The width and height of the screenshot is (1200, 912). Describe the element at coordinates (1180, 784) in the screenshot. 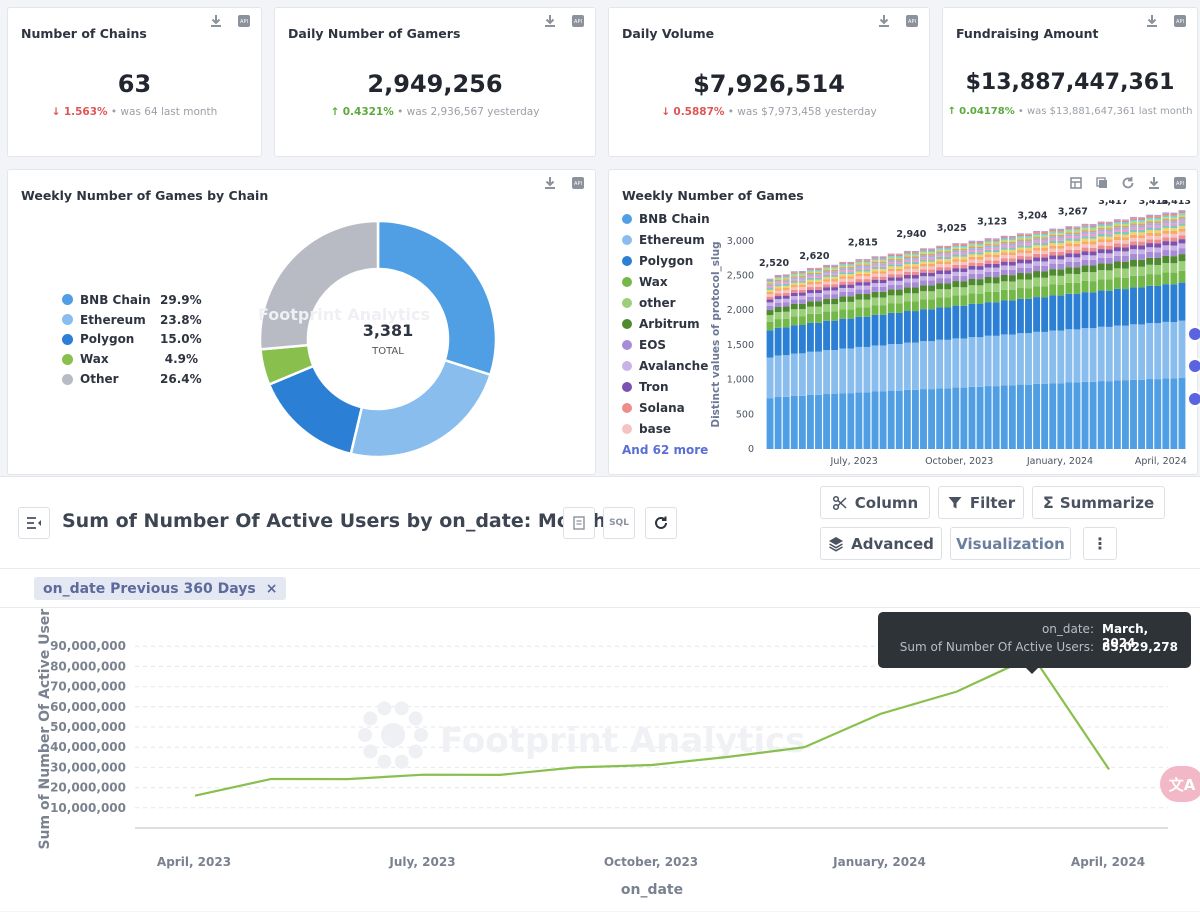

I see `translate-button: 文A` at that location.